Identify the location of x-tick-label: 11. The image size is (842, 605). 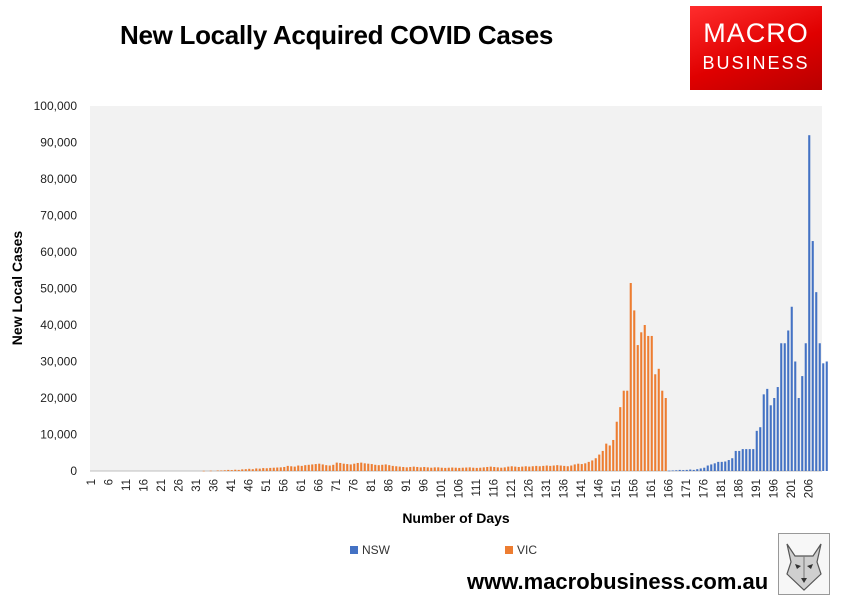
(127, 485).